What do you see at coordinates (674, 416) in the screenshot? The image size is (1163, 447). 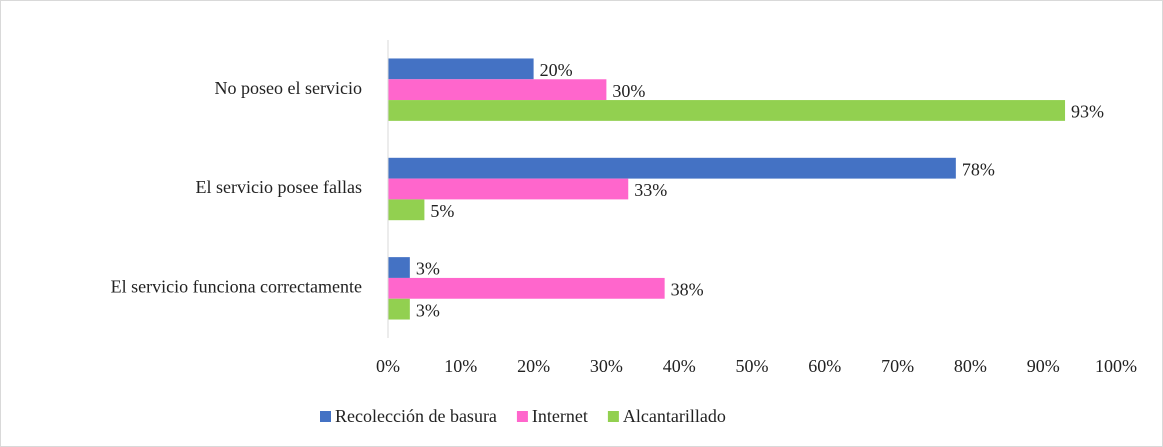 I see `legend-label: Alcantarillado` at bounding box center [674, 416].